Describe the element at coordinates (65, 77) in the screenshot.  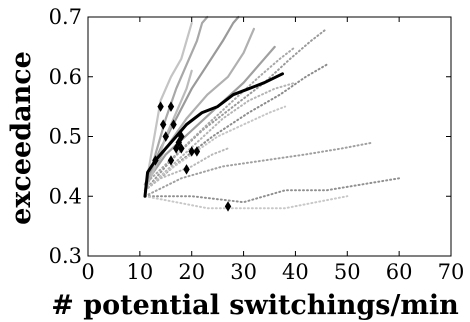
I see `y-tick-label-0.6: 0.6` at that location.